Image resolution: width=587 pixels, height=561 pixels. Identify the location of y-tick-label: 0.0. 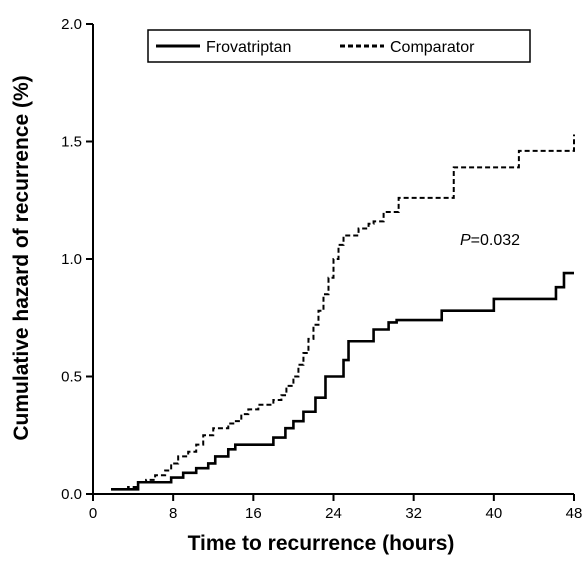
(71, 494).